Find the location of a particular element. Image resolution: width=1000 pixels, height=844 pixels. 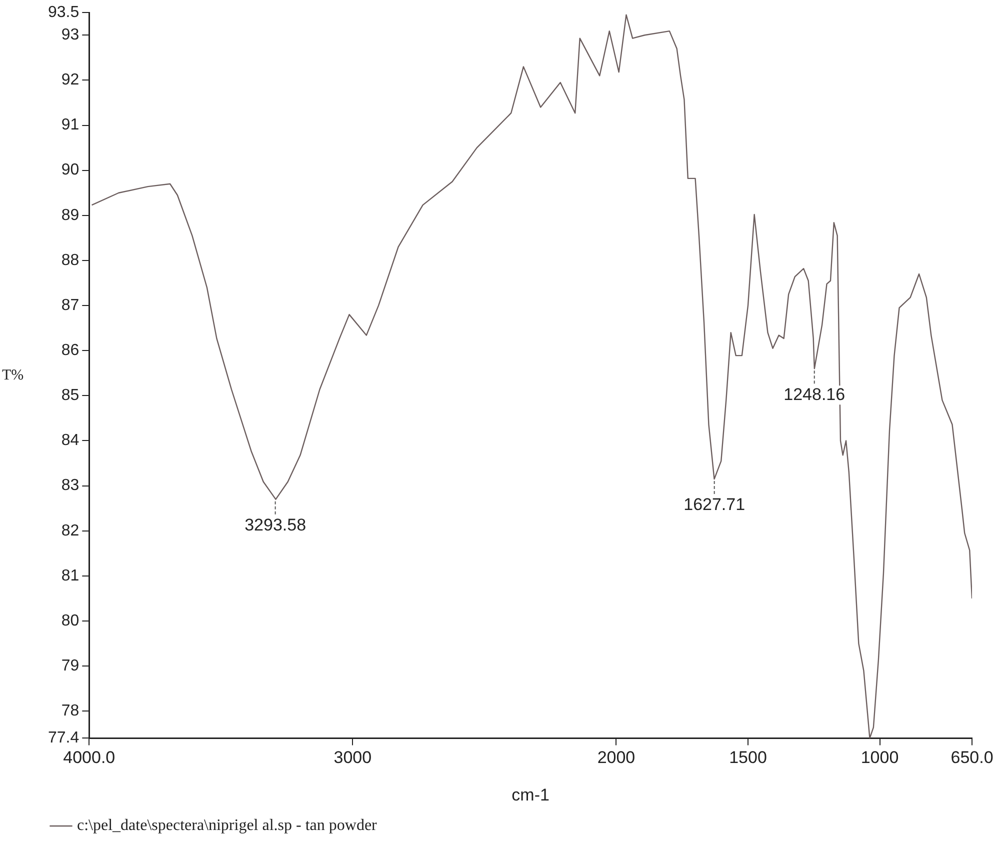

x-tick-label: 4000.0 is located at coordinates (89, 758).